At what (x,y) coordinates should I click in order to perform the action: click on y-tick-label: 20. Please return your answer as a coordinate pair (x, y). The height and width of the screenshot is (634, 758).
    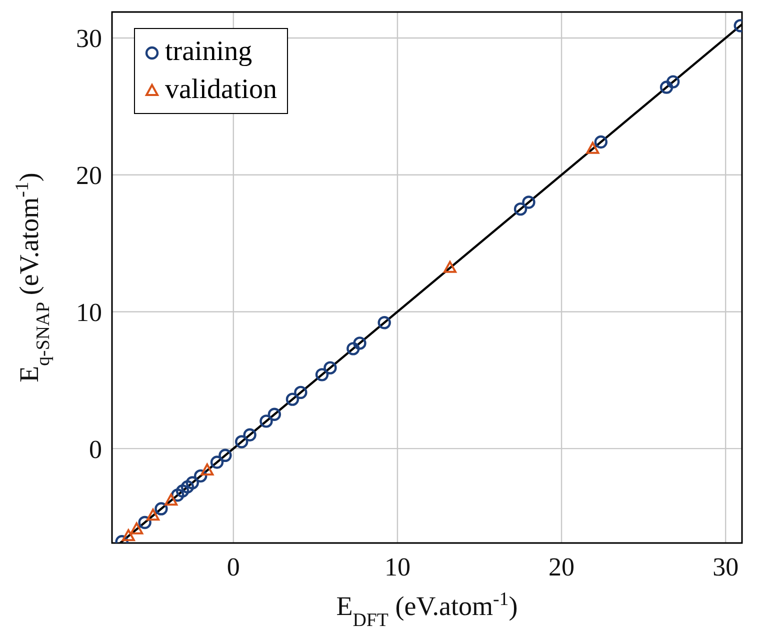
    Looking at the image, I should click on (89, 175).